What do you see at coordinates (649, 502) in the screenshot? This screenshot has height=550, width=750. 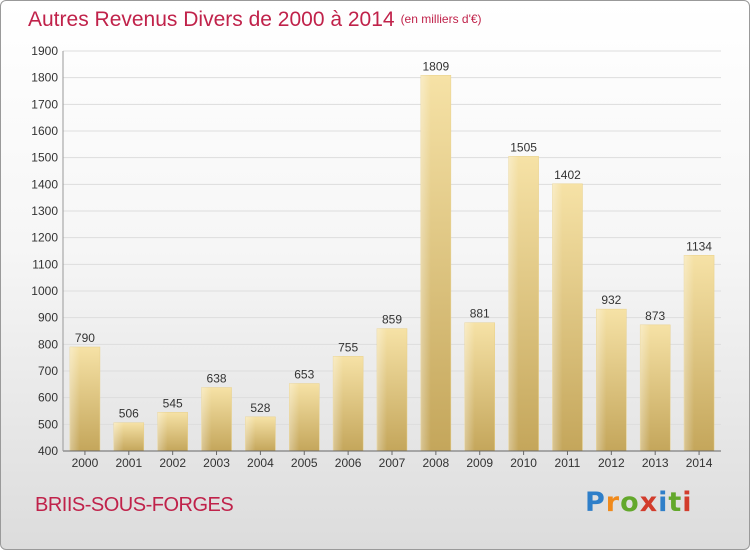 I see `logo-letter: x` at bounding box center [649, 502].